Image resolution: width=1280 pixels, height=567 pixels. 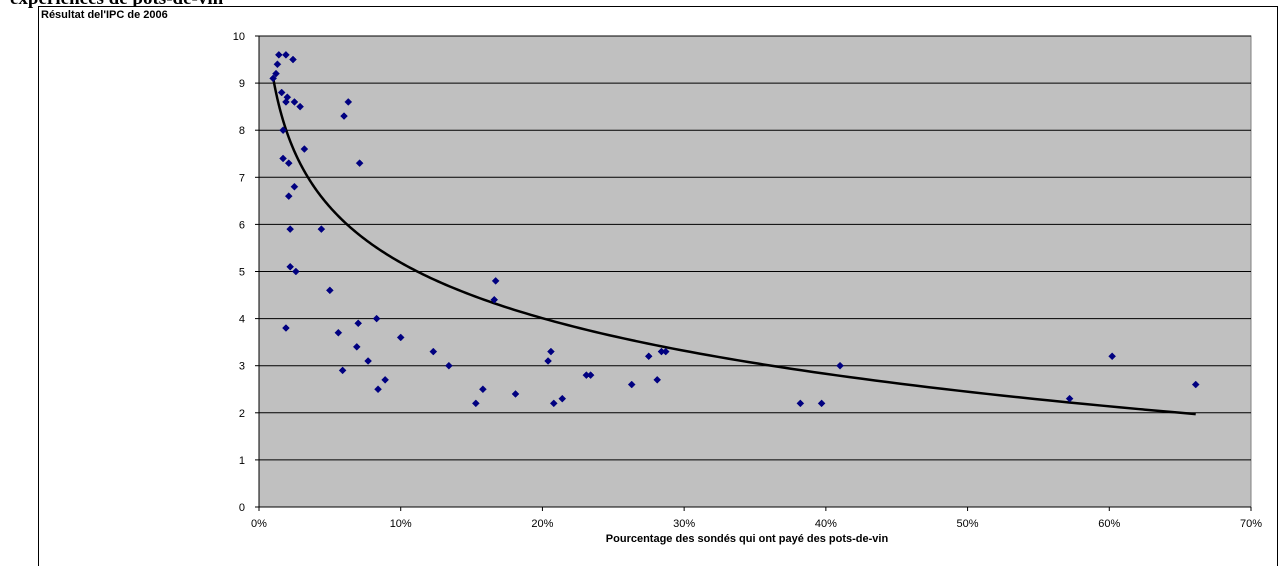 What do you see at coordinates (542, 524) in the screenshot?
I see `x-tick-label: 20%` at bounding box center [542, 524].